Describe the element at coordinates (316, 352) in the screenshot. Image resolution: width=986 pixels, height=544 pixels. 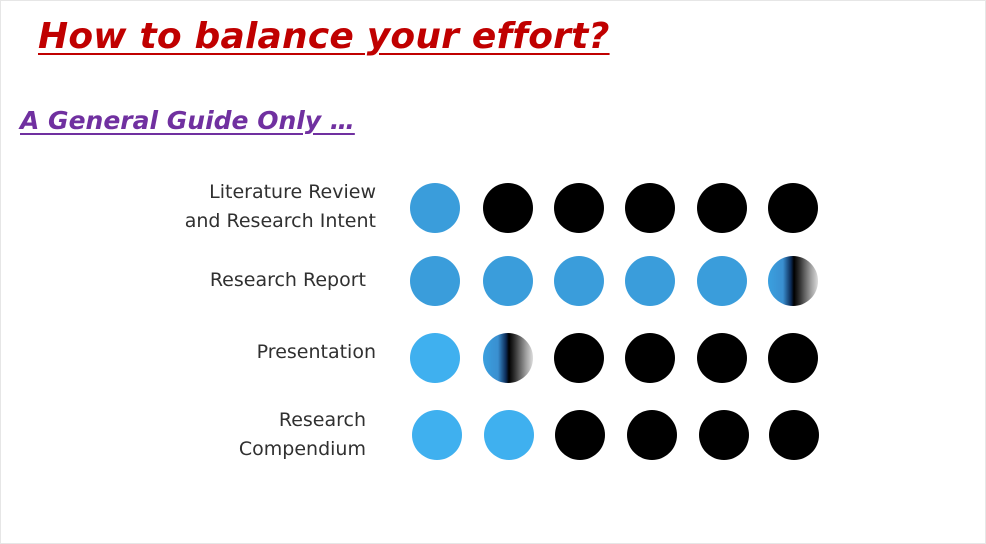
I see `row-label-line: Presentation` at that location.